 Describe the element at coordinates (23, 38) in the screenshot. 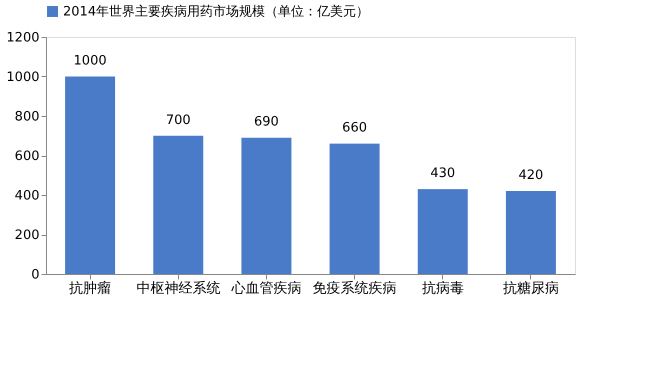

I see `y-tick-label: 1200` at that location.